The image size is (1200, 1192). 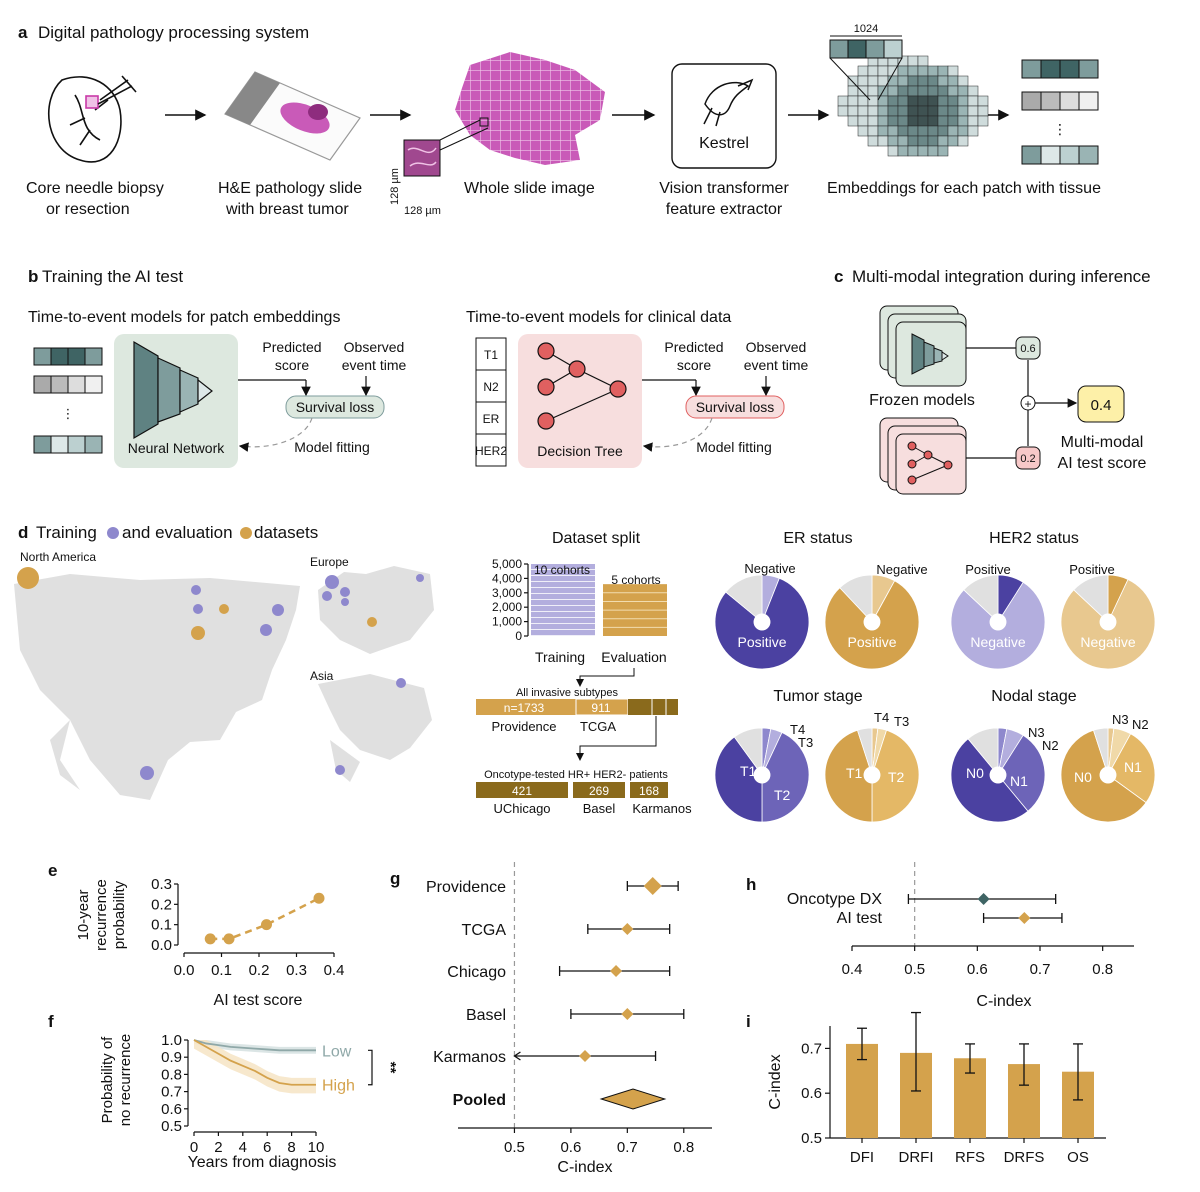 What do you see at coordinates (981, 598) in the screenshot?
I see `pie-her2-train-slice` at bounding box center [981, 598].